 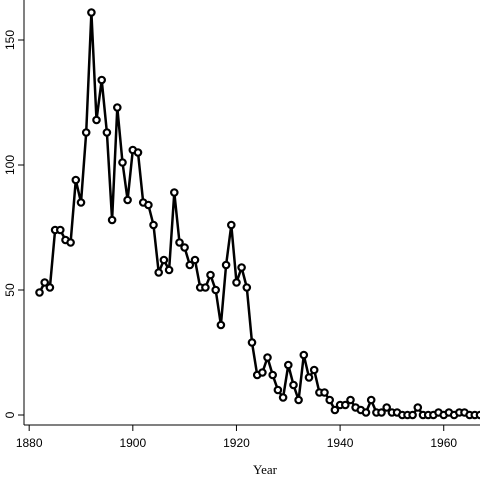 I want to click on x-axis: 1880 1900 1920 1940 1960, so click(x=236, y=437).